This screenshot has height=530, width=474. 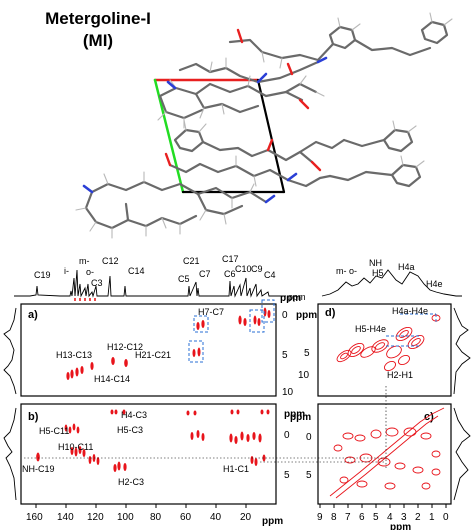 I want to click on label-h4a-h4e: H4a-H4e, so click(x=410, y=311).